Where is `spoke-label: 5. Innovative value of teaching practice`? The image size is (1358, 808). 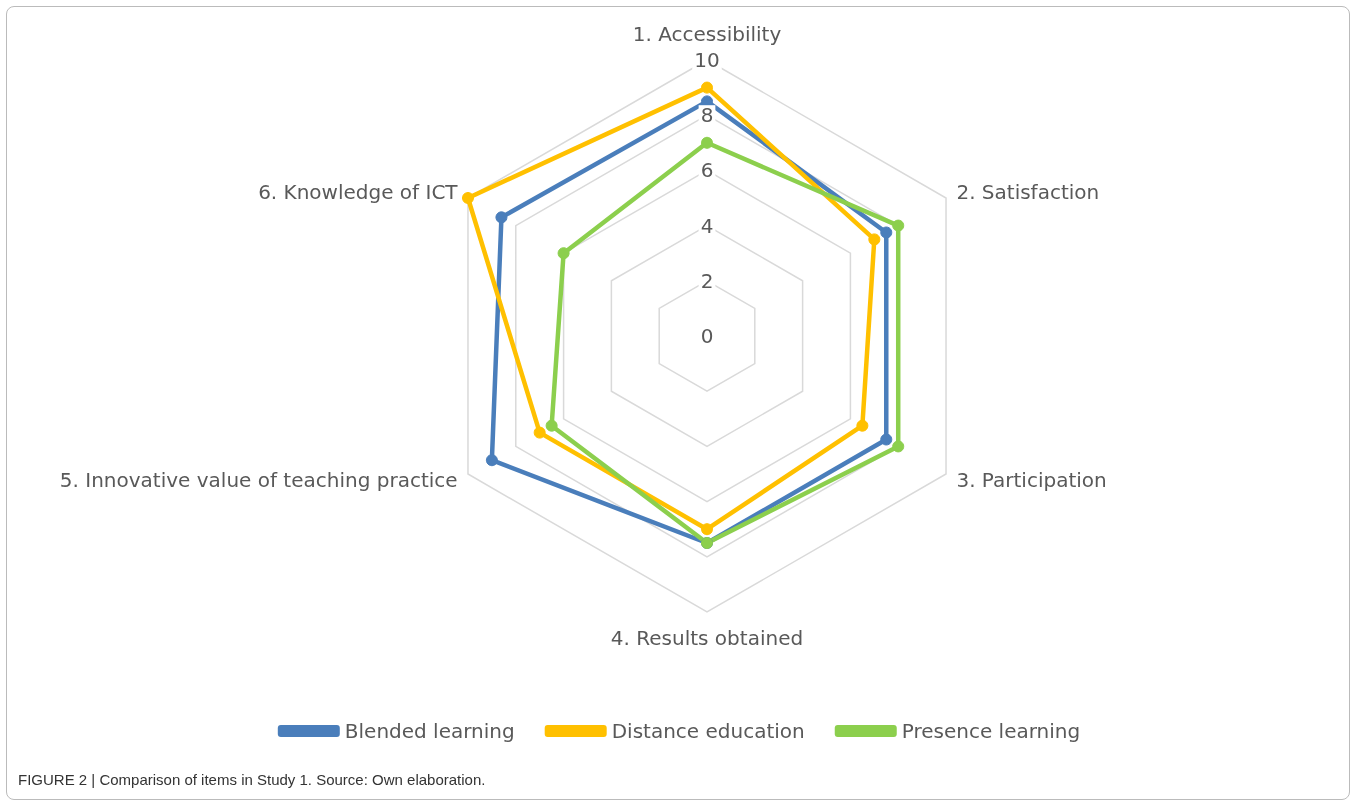
spoke-label: 5. Innovative value of teaching practice is located at coordinates (258, 480).